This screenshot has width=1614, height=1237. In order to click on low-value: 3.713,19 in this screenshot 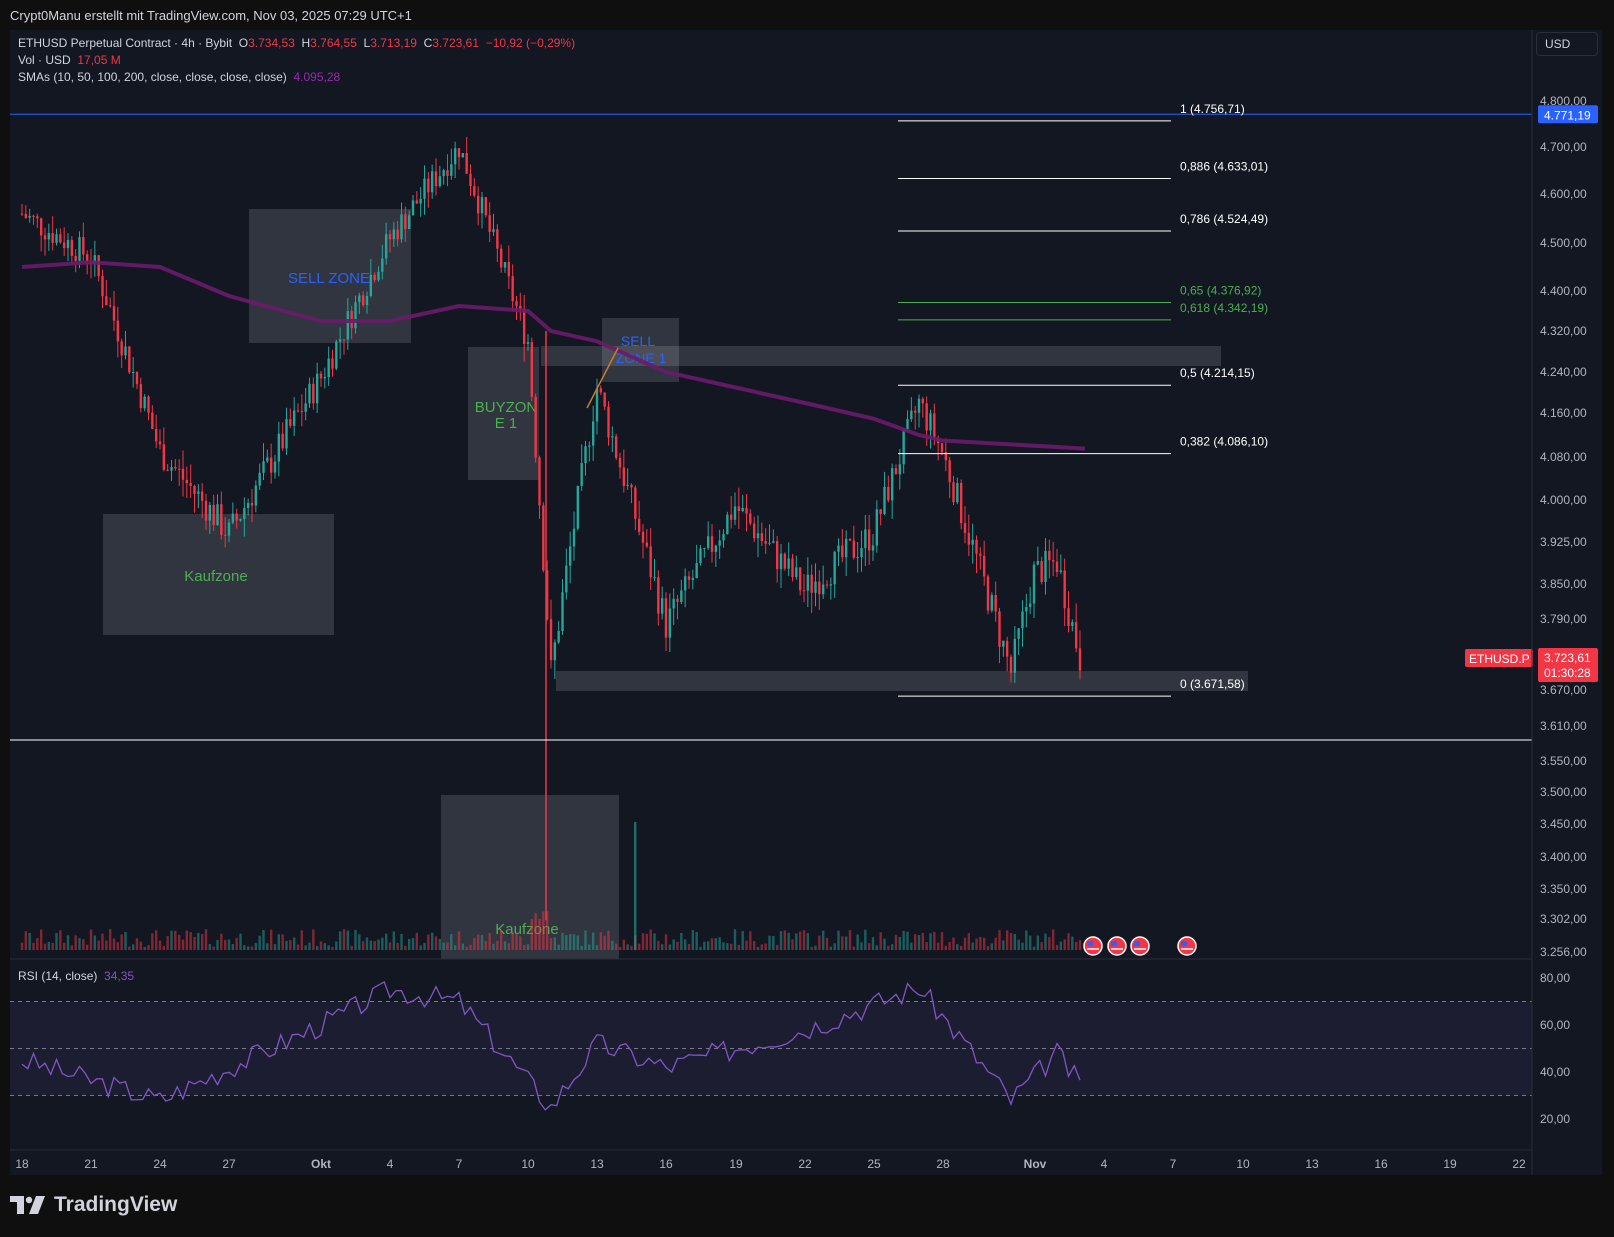, I will do `click(393, 43)`.